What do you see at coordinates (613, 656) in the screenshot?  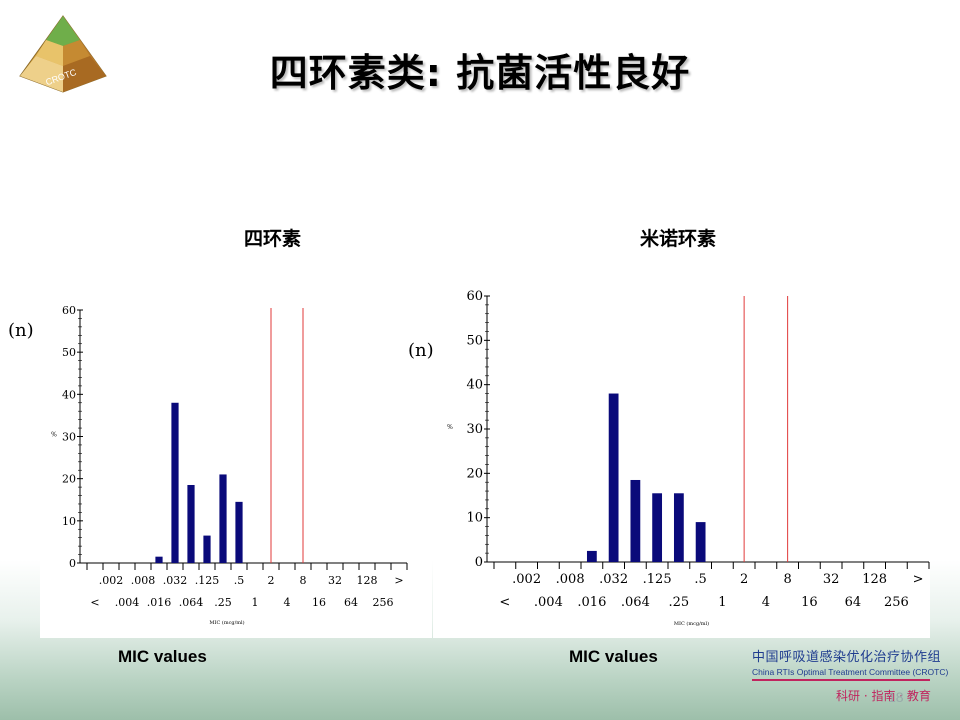 I see `mic-values-label-right: MIC values` at bounding box center [613, 656].